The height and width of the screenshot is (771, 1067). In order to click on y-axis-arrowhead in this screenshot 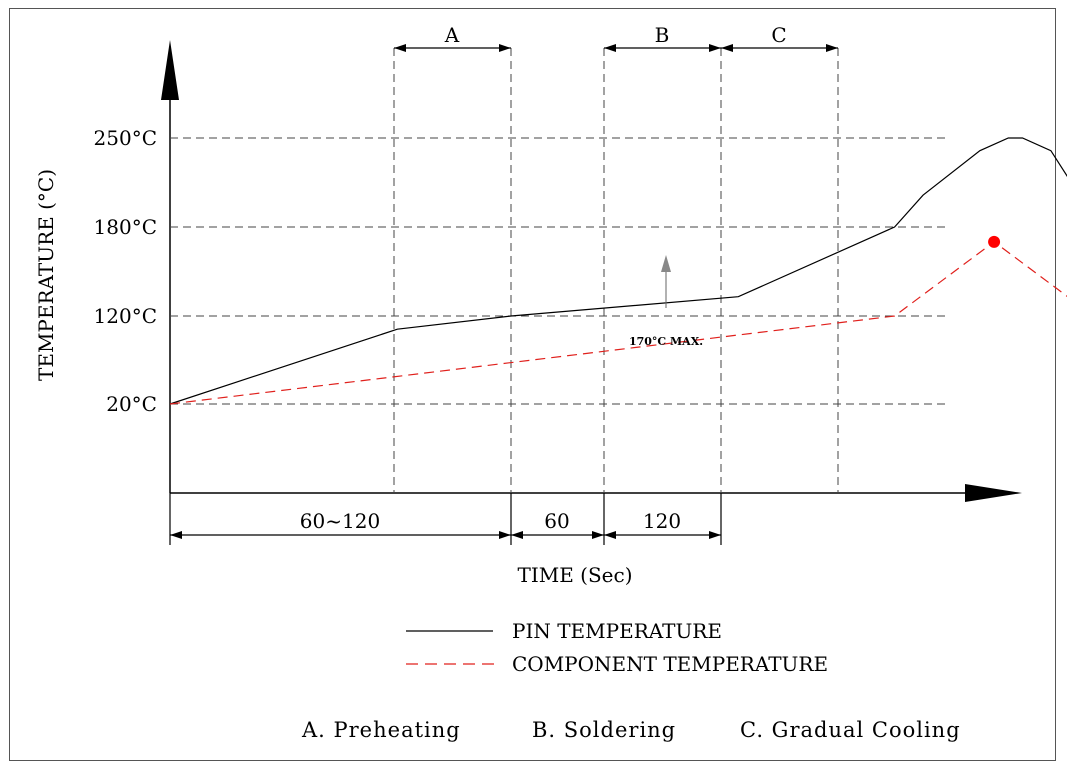, I will do `click(170, 70)`.